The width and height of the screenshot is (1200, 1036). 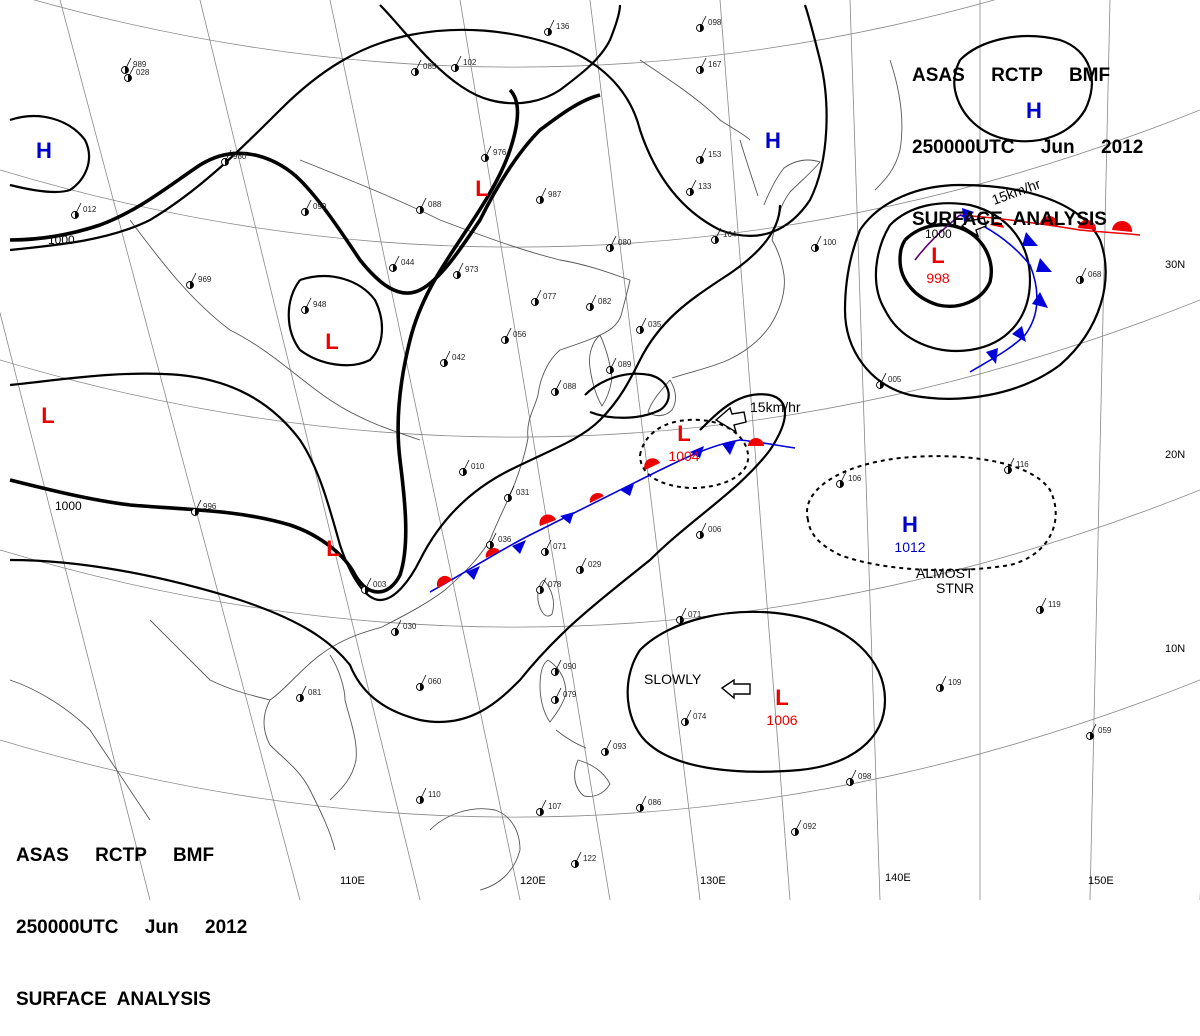 I want to click on pressure-center-value: 1012, so click(x=909, y=547).